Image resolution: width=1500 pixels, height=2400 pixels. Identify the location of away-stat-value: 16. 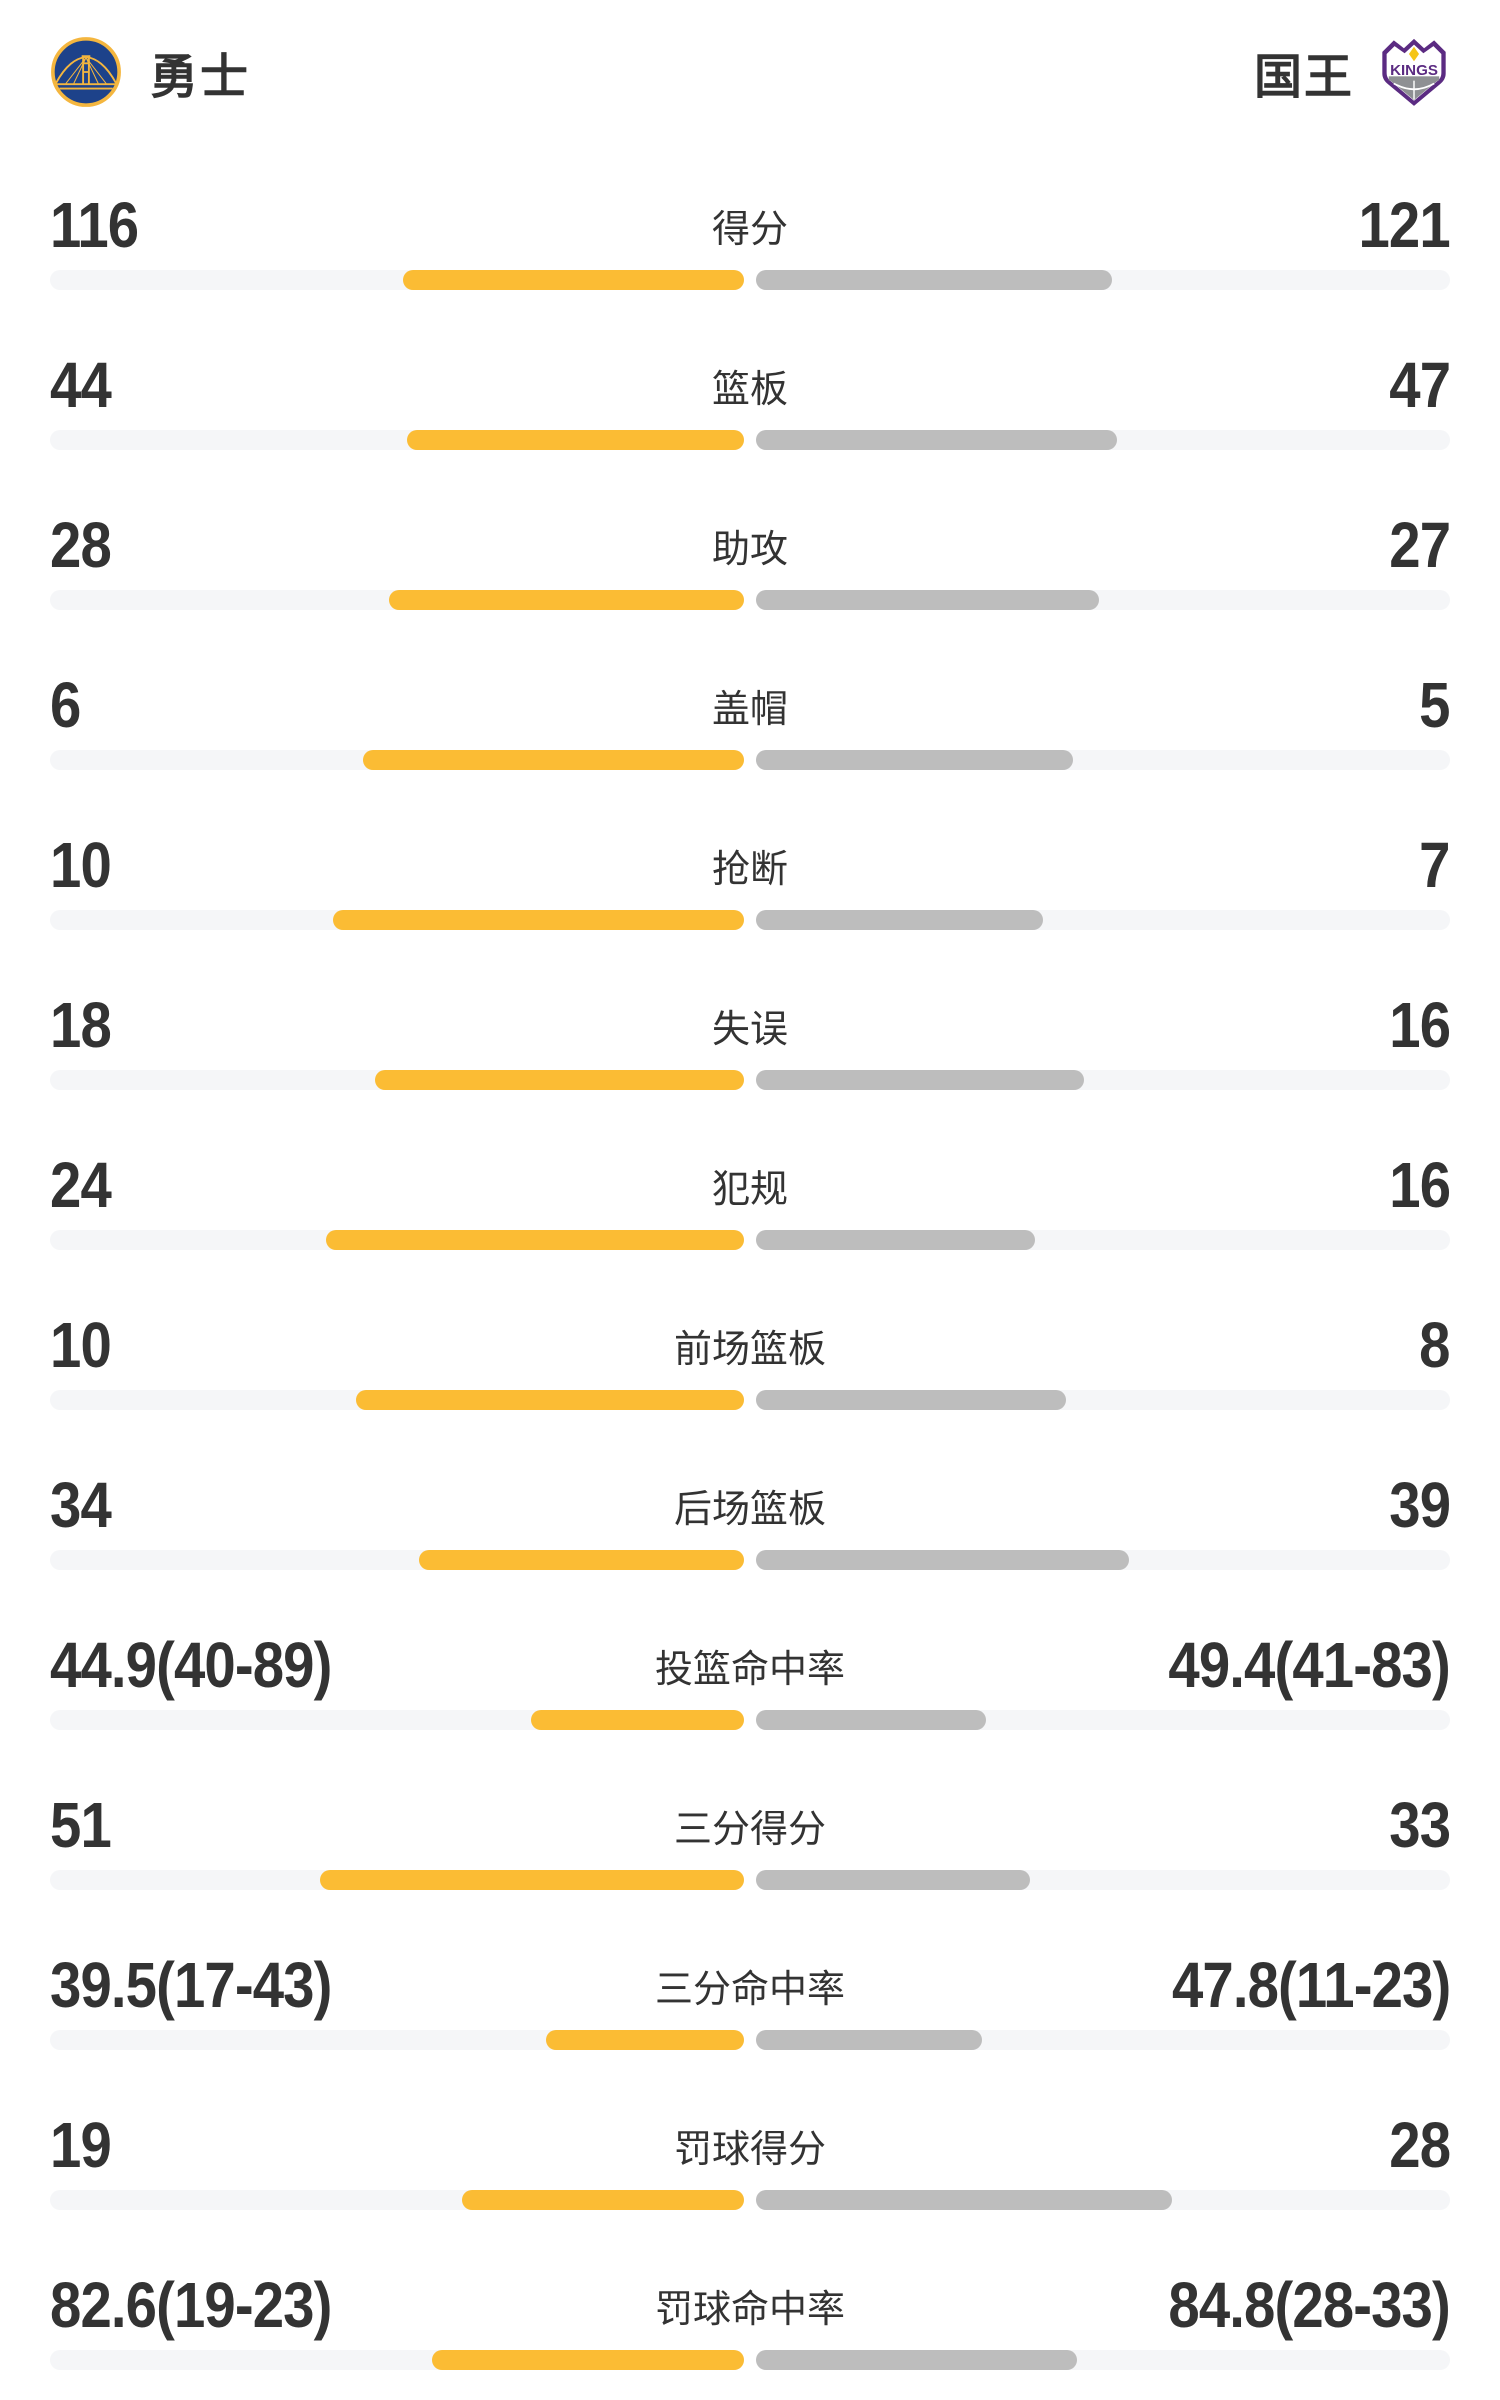
(1420, 1185).